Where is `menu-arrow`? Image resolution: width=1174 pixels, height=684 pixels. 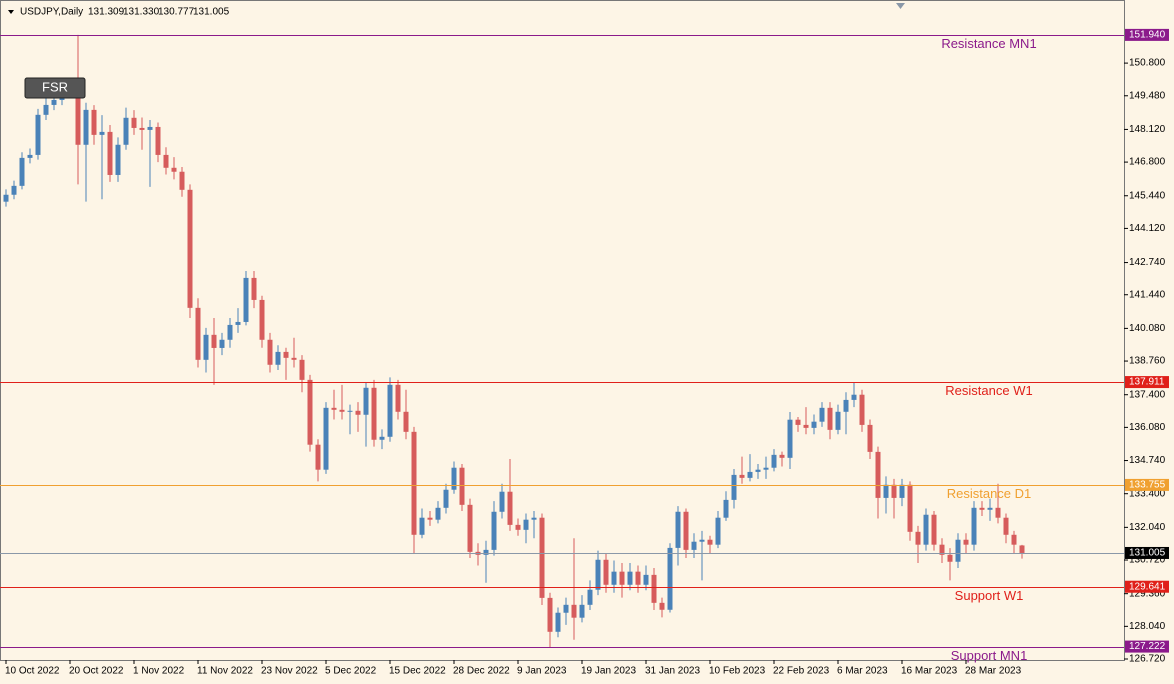 menu-arrow is located at coordinates (11, 12).